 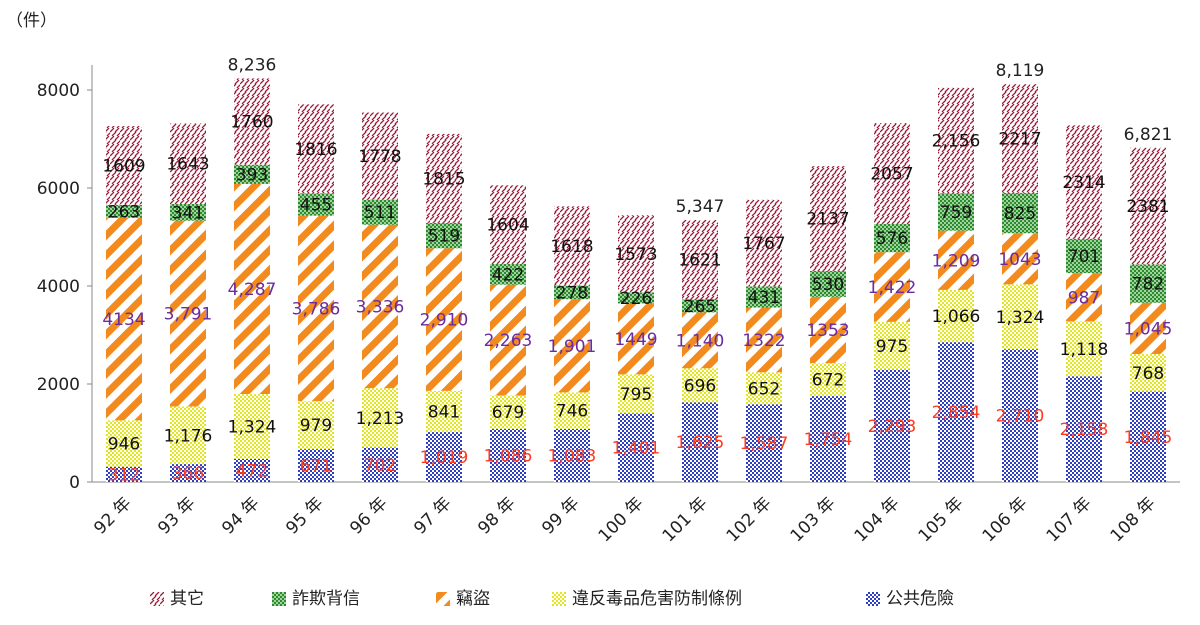 What do you see at coordinates (112, 515) in the screenshot?
I see `x-tick-label: 92 年` at bounding box center [112, 515].